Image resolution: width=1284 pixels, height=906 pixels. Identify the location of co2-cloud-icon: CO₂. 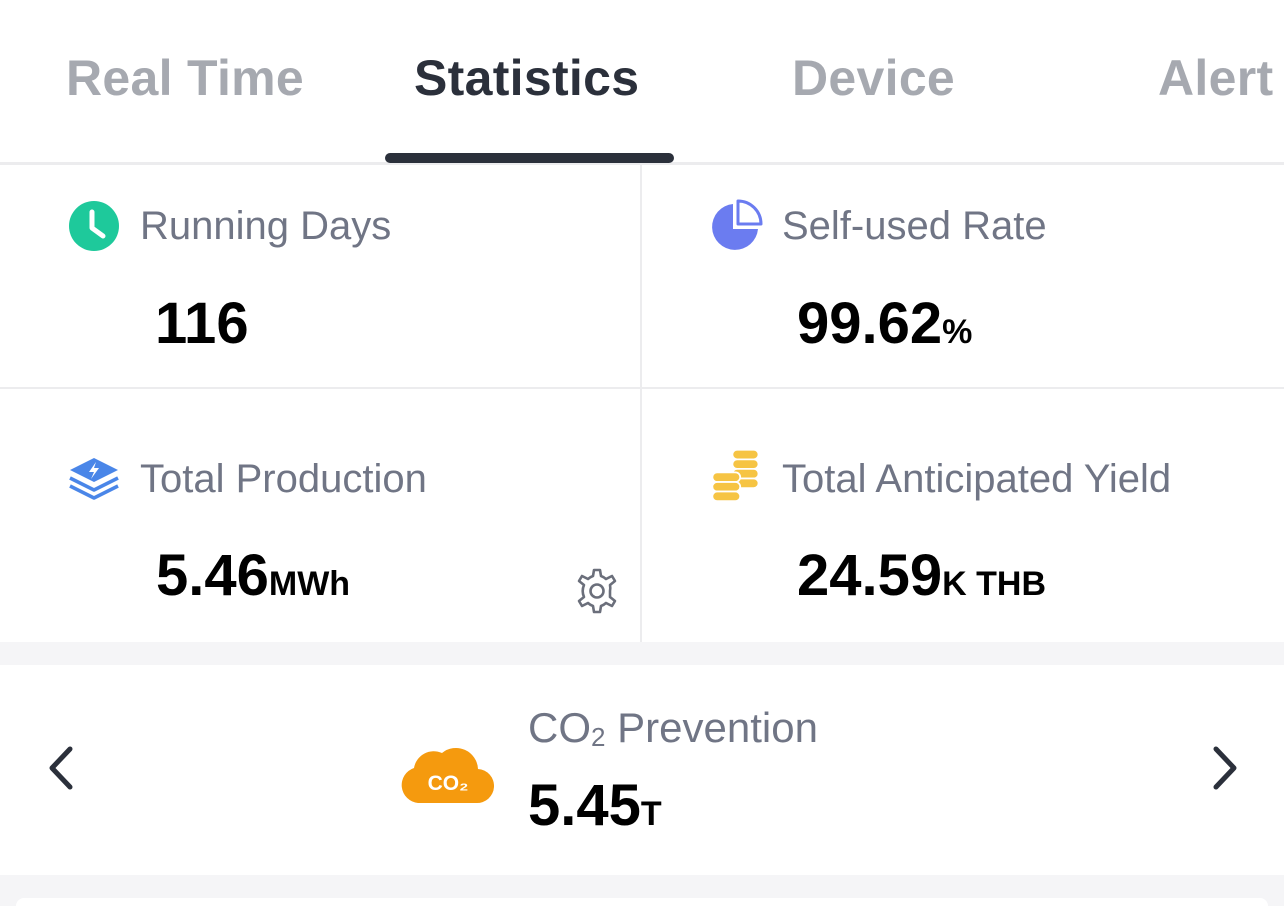
(447, 775).